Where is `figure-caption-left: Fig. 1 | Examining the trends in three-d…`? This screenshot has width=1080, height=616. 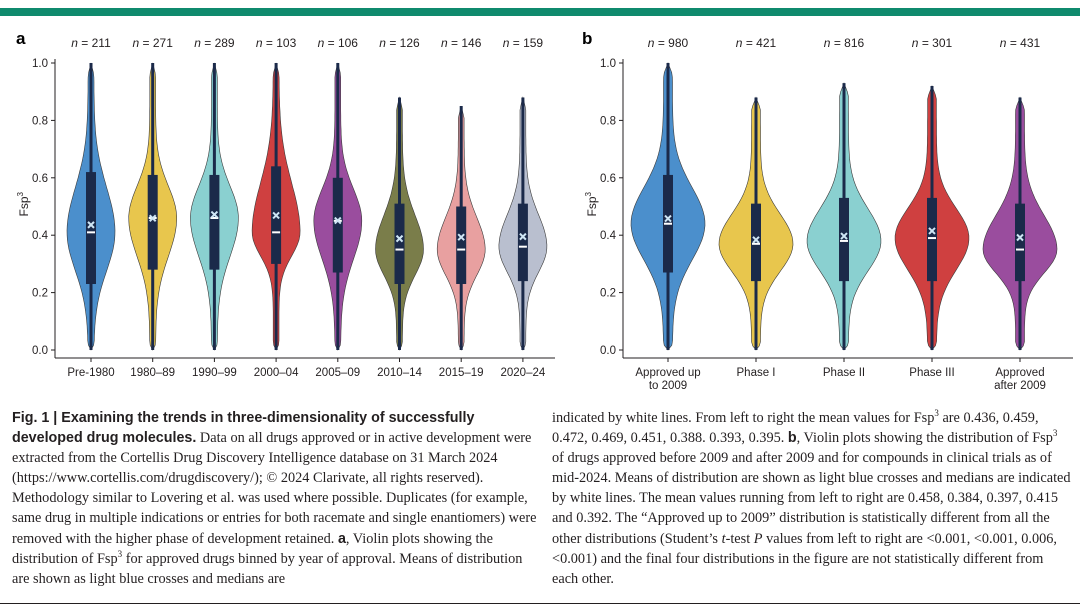 figure-caption-left: Fig. 1 | Examining the trends in three-d… is located at coordinates (274, 498).